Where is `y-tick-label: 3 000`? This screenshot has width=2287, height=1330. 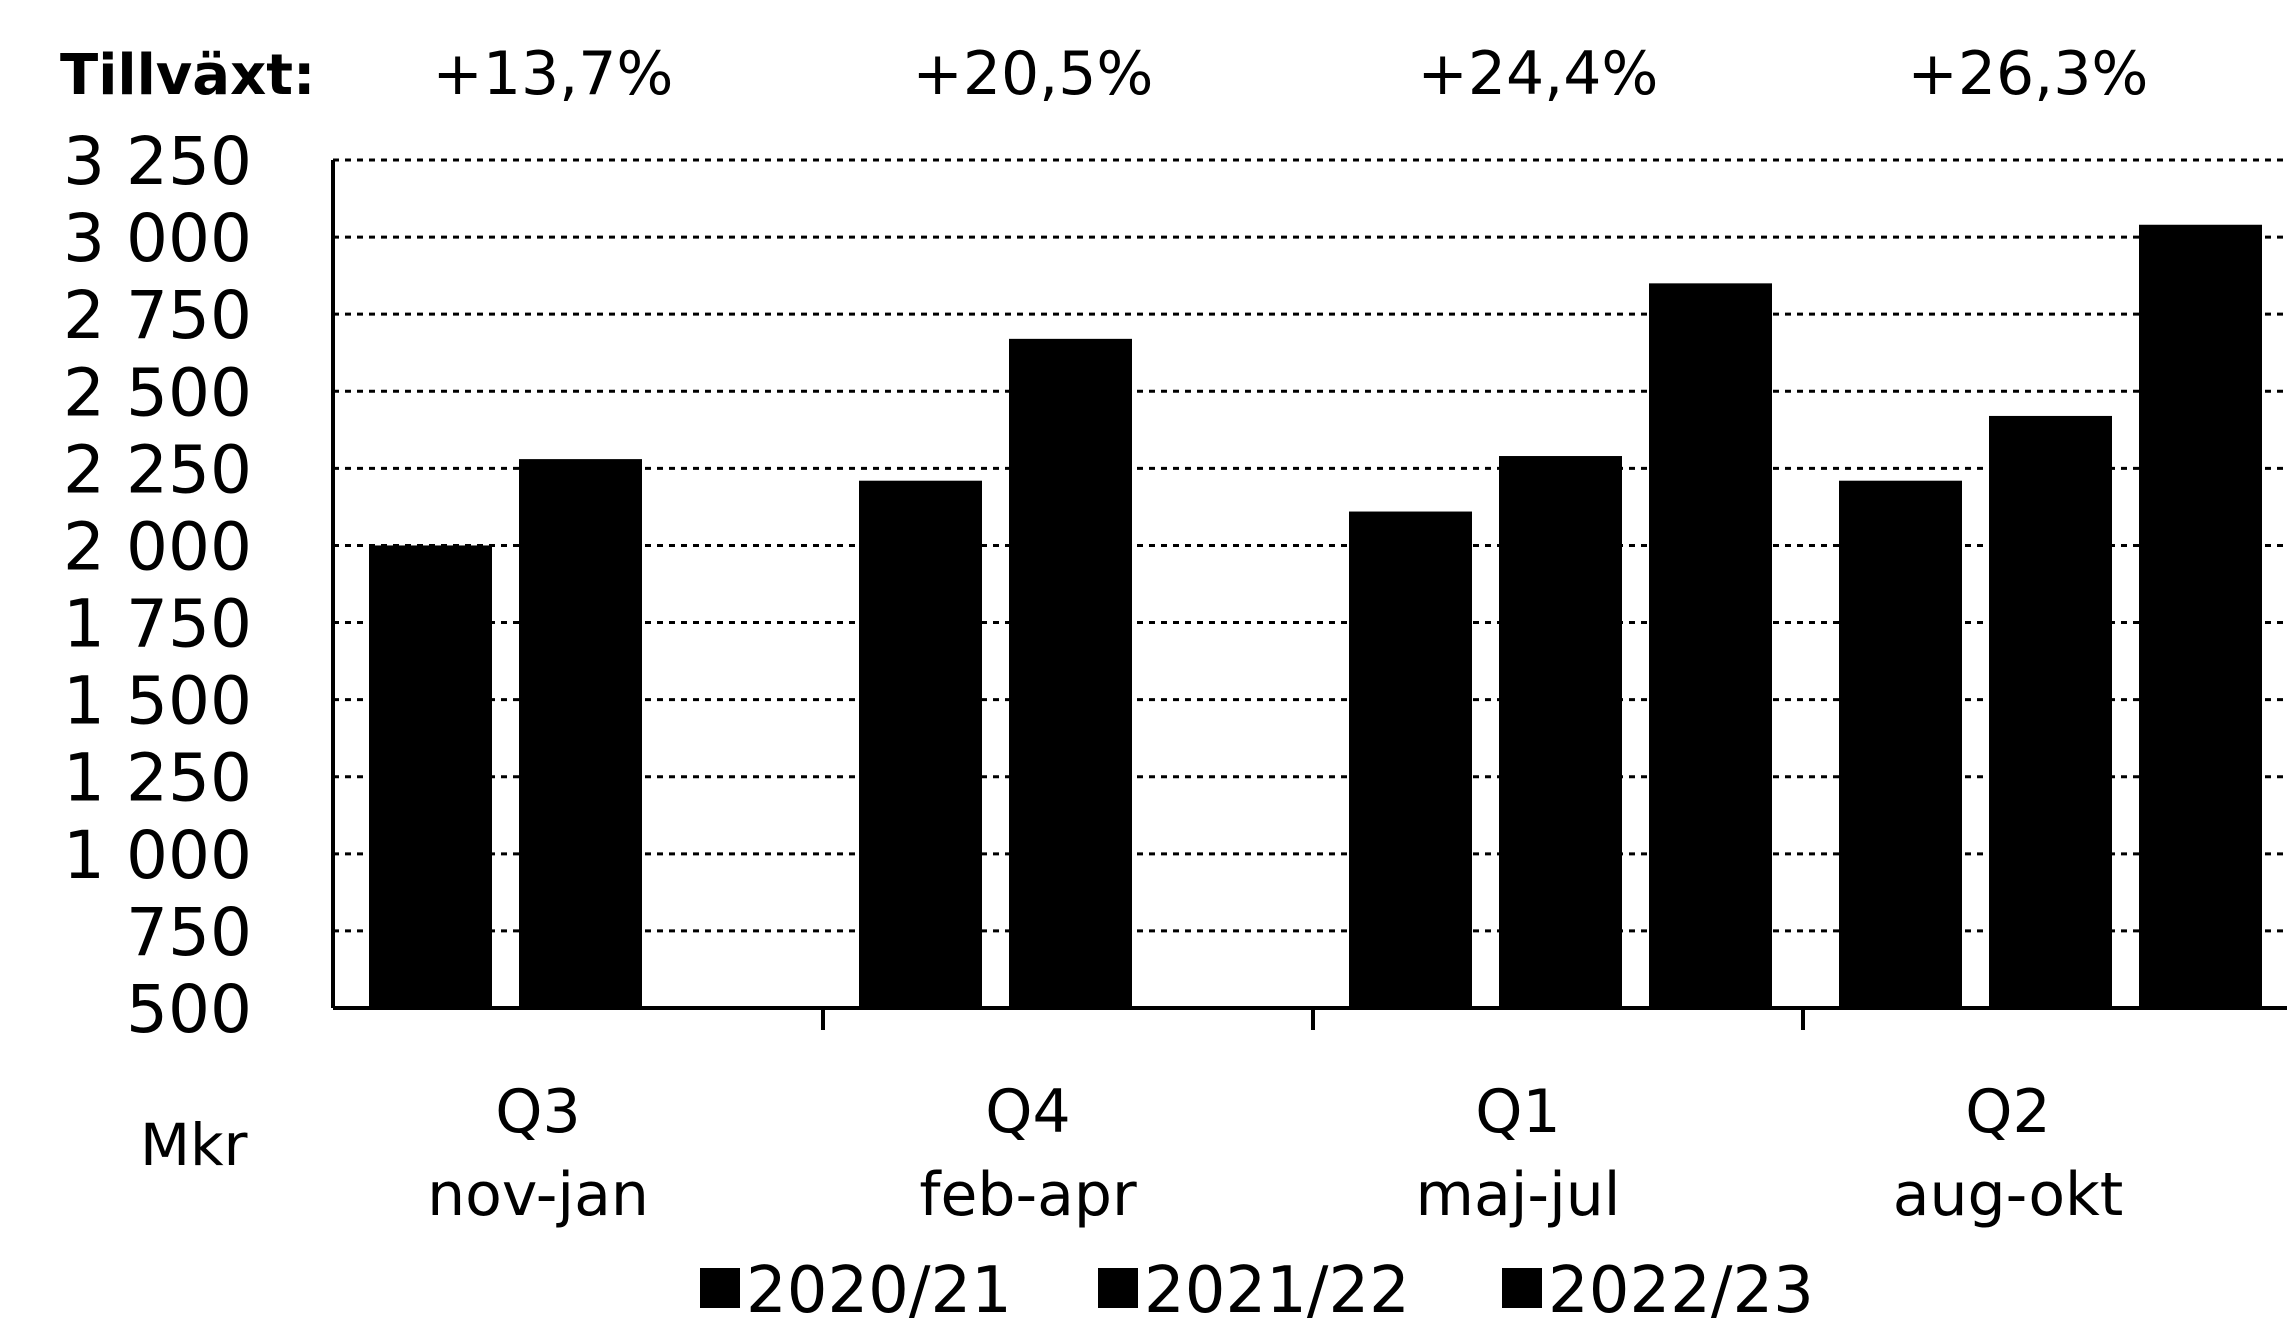
y-tick-label: 3 000 is located at coordinates (157, 238).